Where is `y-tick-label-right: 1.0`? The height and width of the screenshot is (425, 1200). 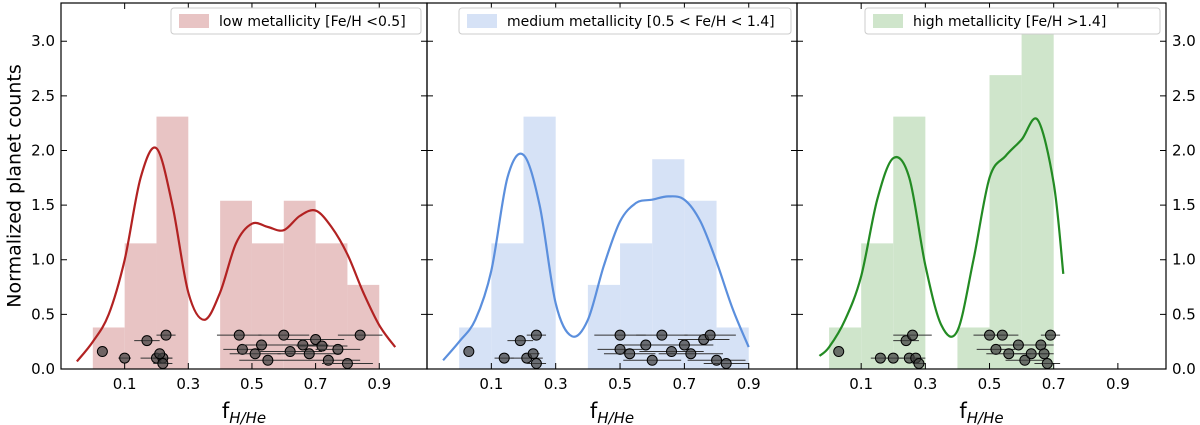
y-tick-label-right: 1.0 is located at coordinates (1184, 260).